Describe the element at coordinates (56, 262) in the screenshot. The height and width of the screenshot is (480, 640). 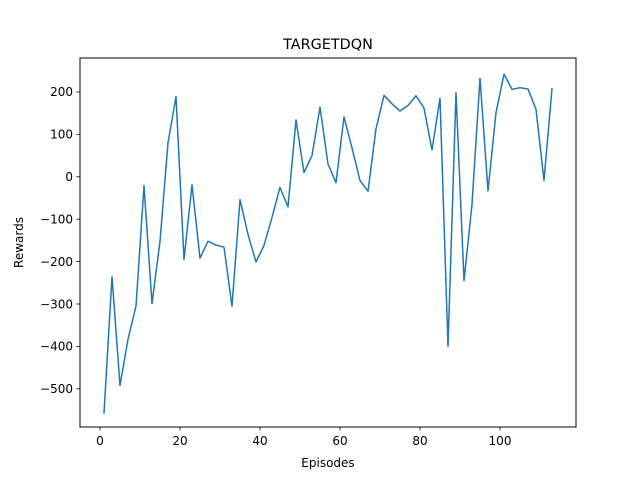
I see `y-tick-label: −200` at that location.